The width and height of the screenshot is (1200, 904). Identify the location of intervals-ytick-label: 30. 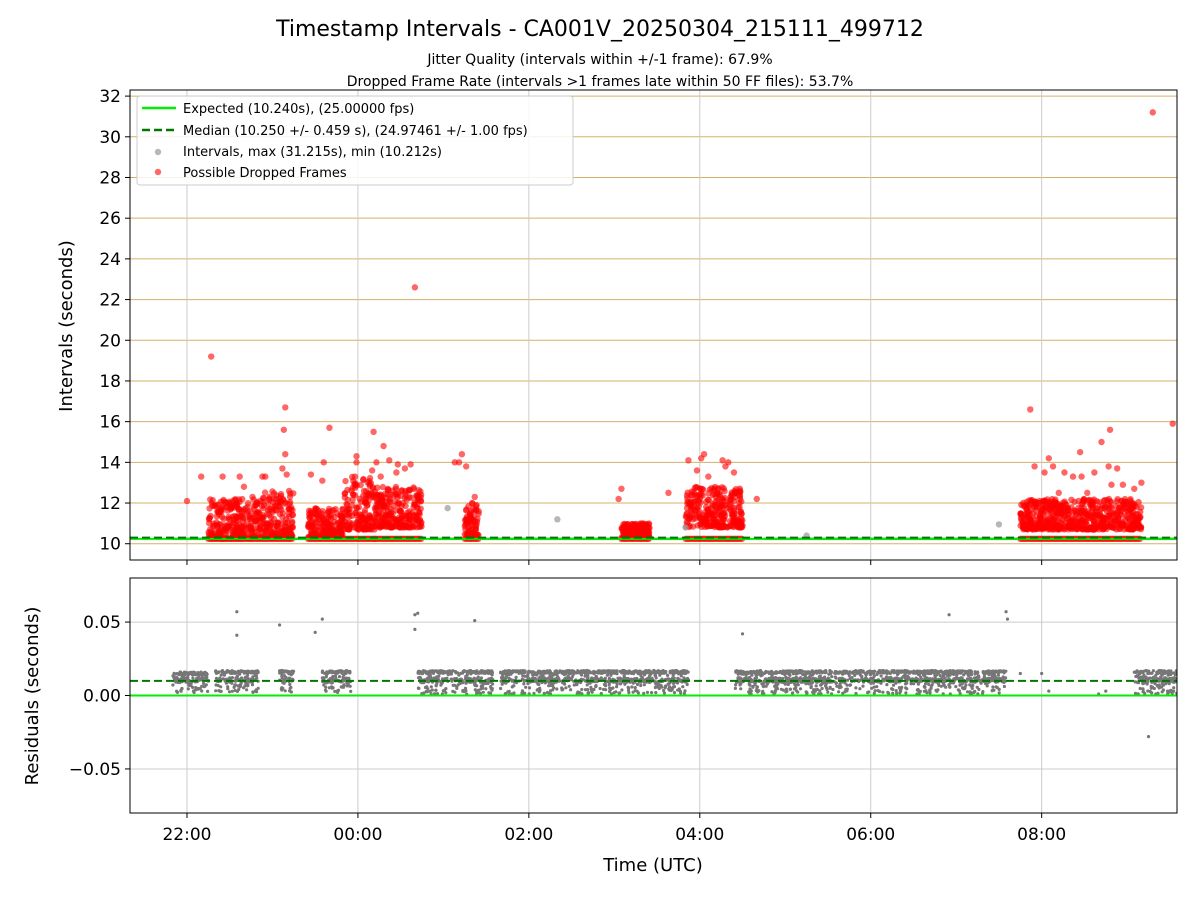
(110, 138).